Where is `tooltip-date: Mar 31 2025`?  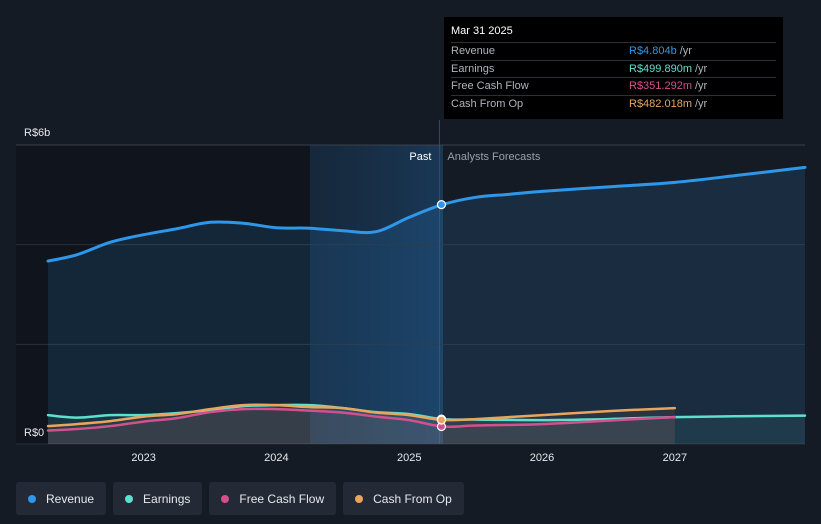 tooltip-date: Mar 31 2025 is located at coordinates (482, 31).